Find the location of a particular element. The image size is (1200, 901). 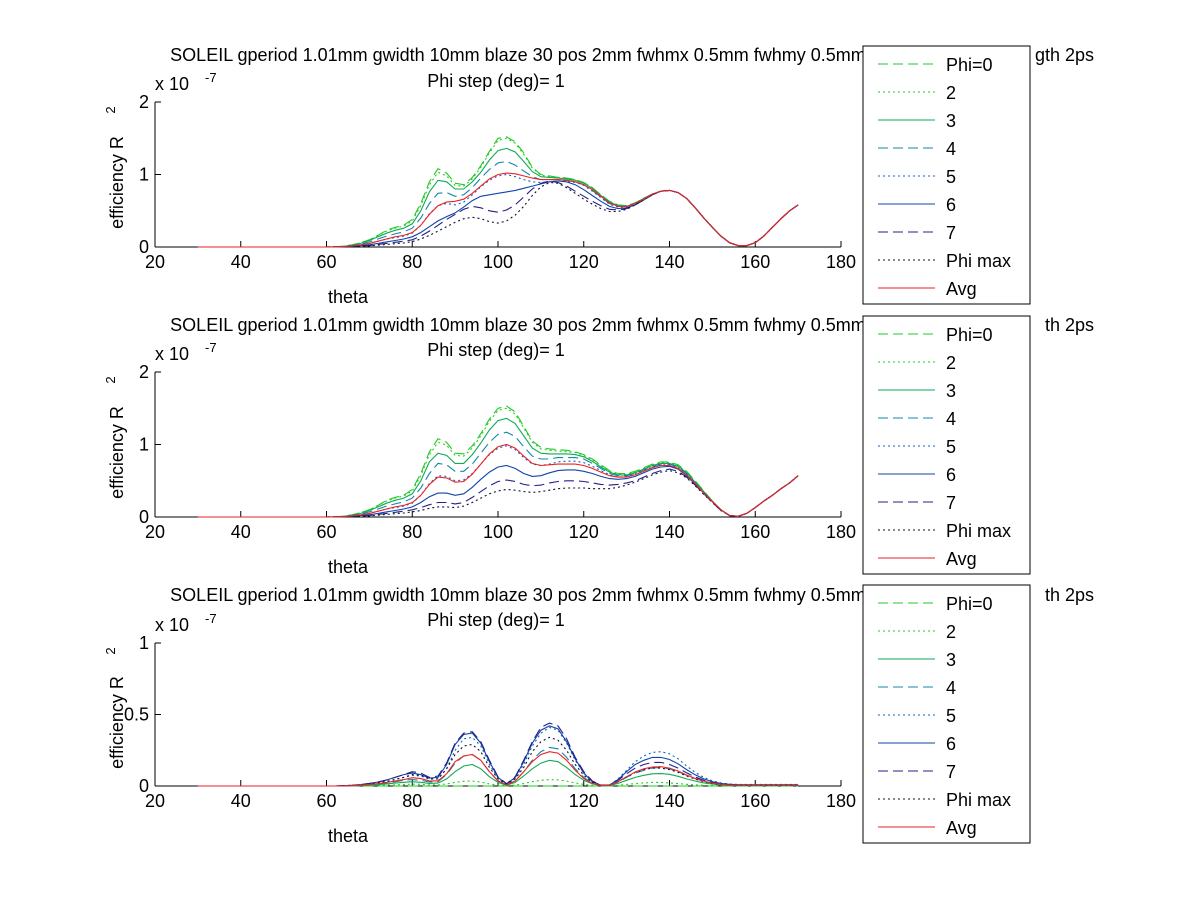

y-tick-label: 0.5 is located at coordinates (136, 715).